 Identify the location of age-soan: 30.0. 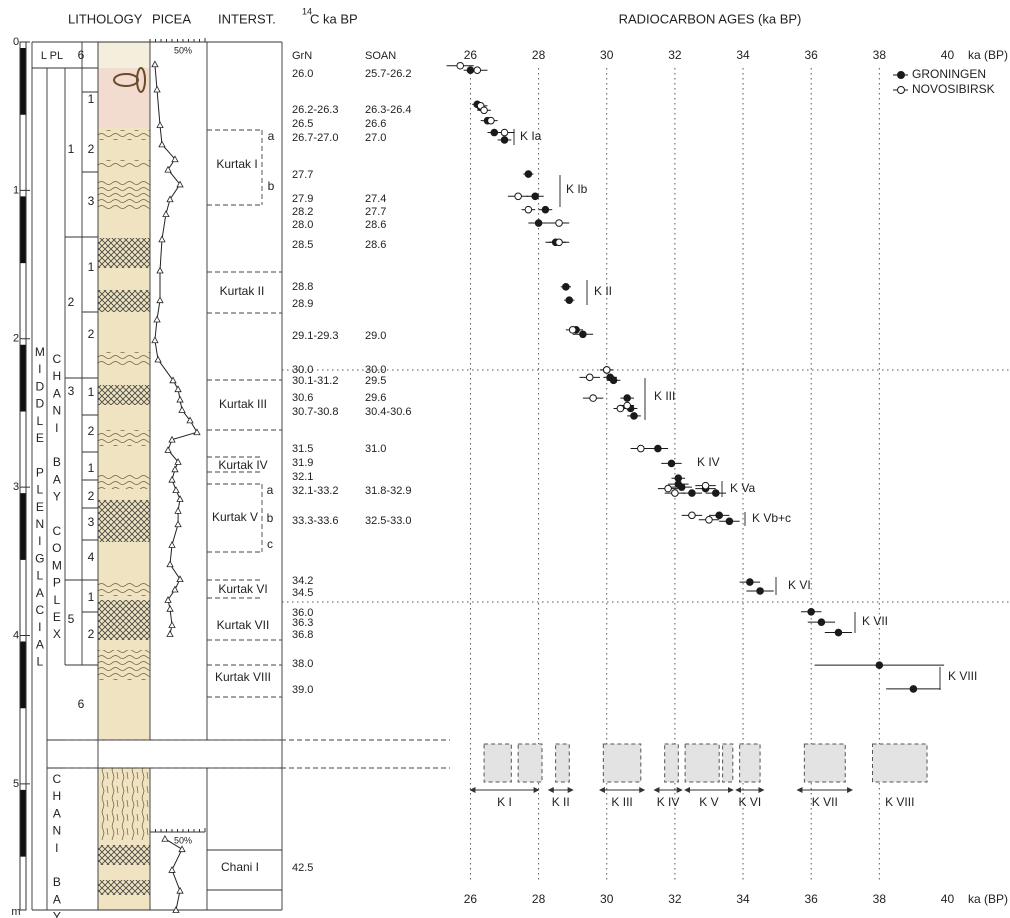
(375, 370).